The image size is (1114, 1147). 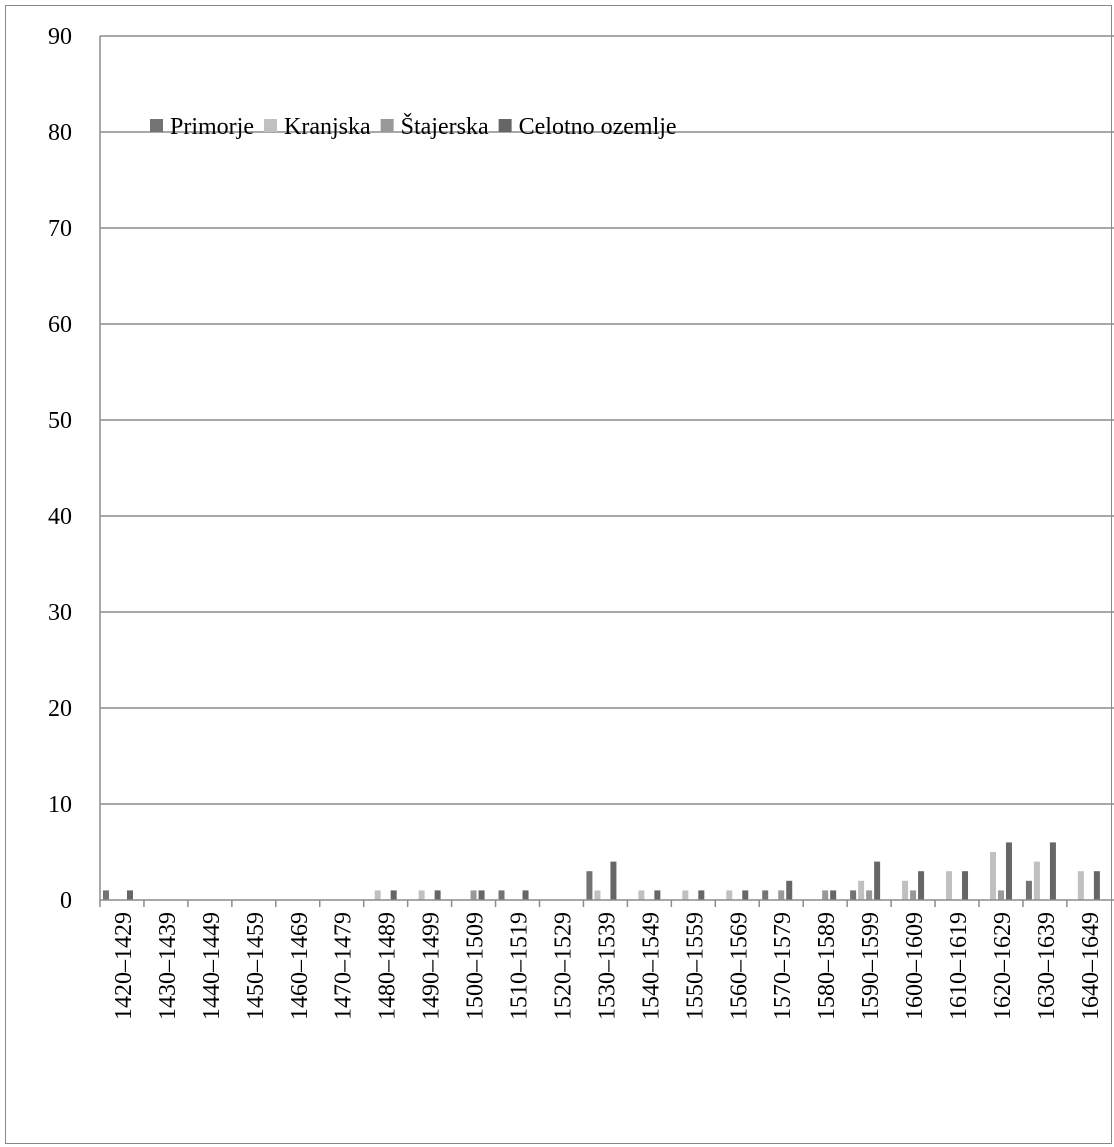 I want to click on x-tick-label: 1630–1639, so click(x=1047, y=966).